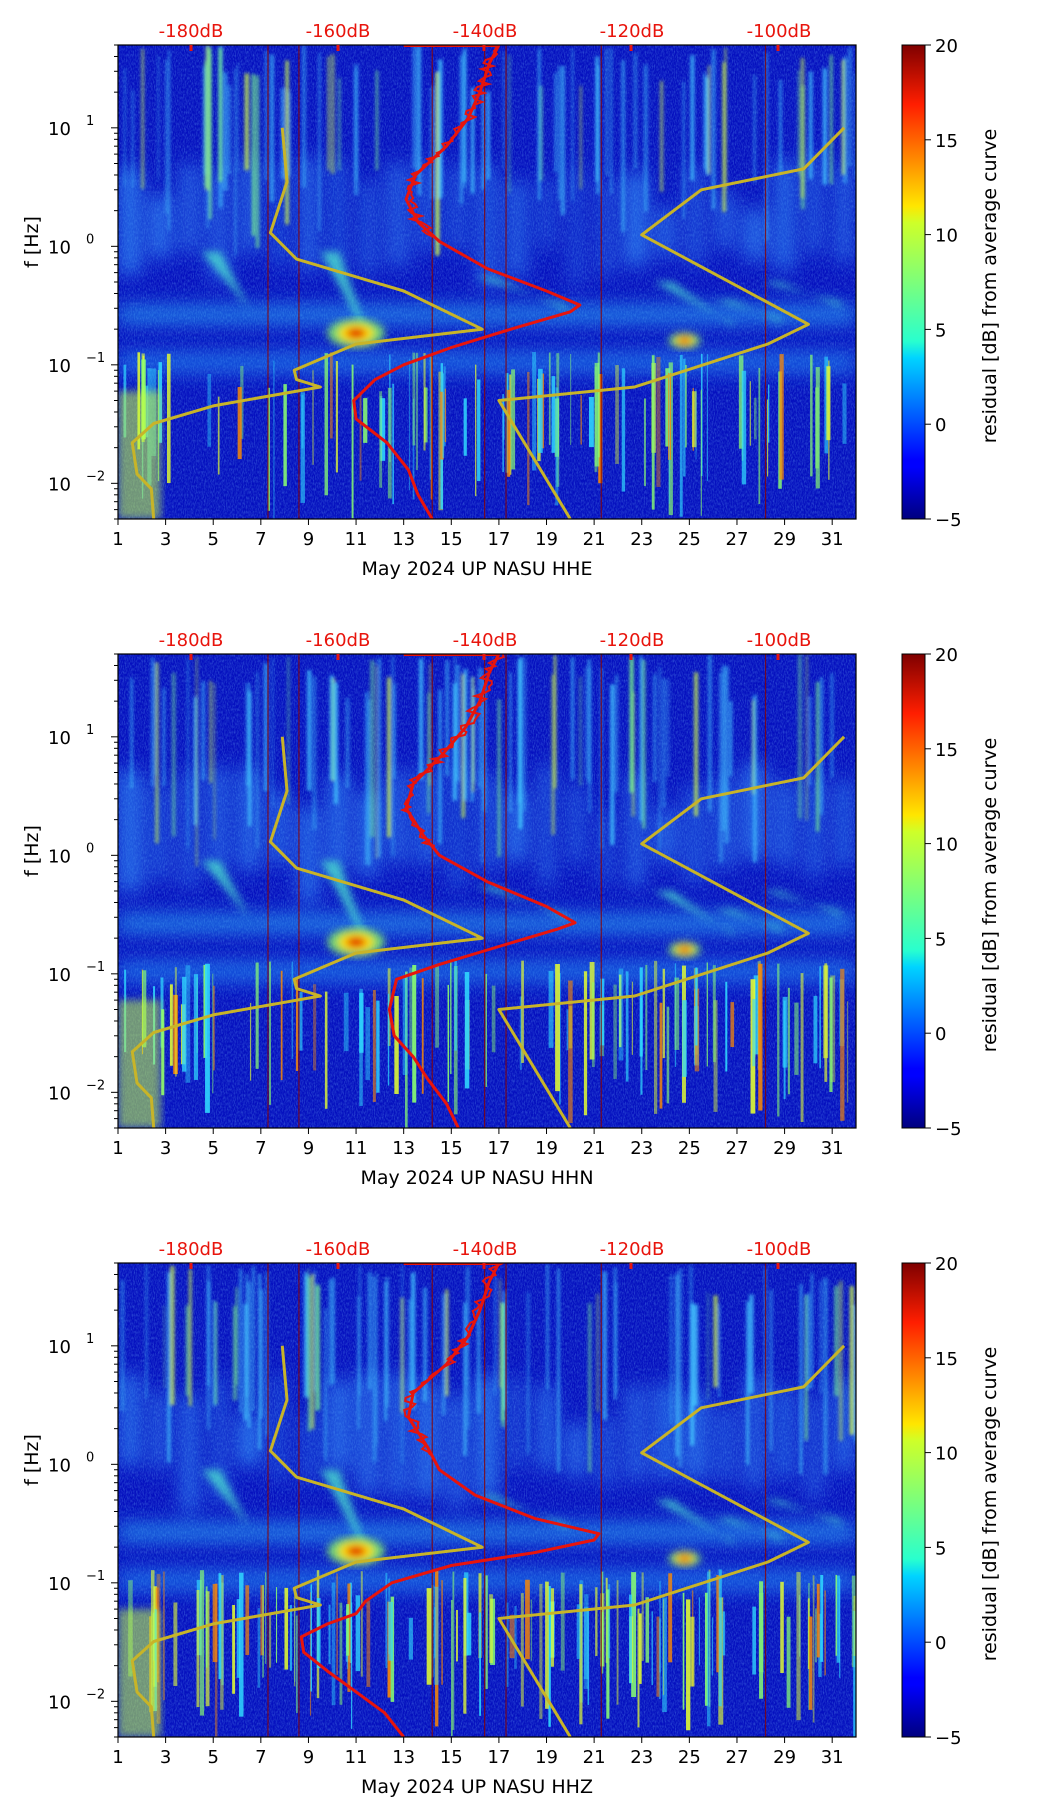 The height and width of the screenshot is (1806, 1052). I want to click on x-tick-label: 13, so click(403, 1148).